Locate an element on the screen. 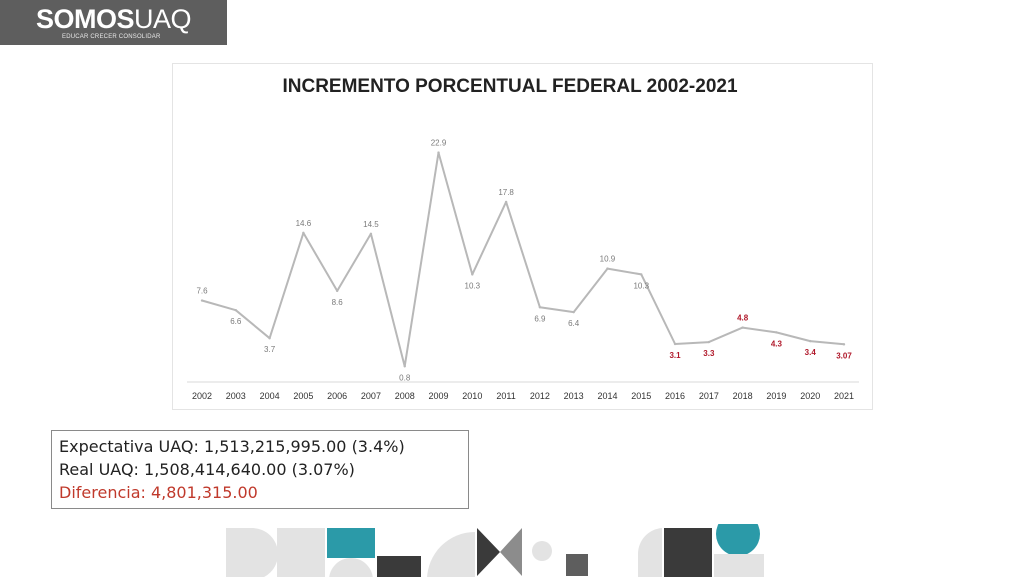  deco-light-square is located at coordinates (301, 552).